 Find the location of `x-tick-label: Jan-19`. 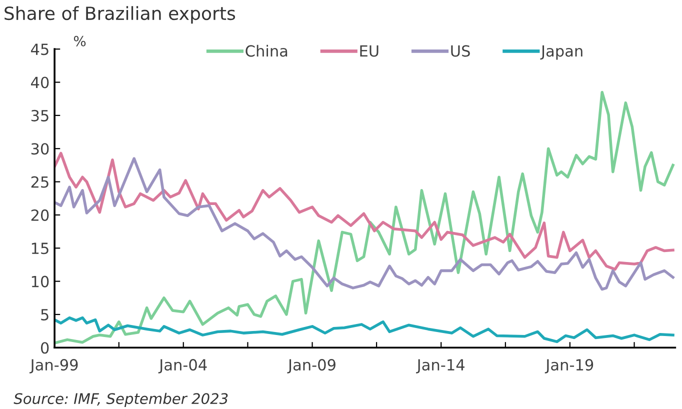

x-tick-label: Jan-19 is located at coordinates (569, 366).